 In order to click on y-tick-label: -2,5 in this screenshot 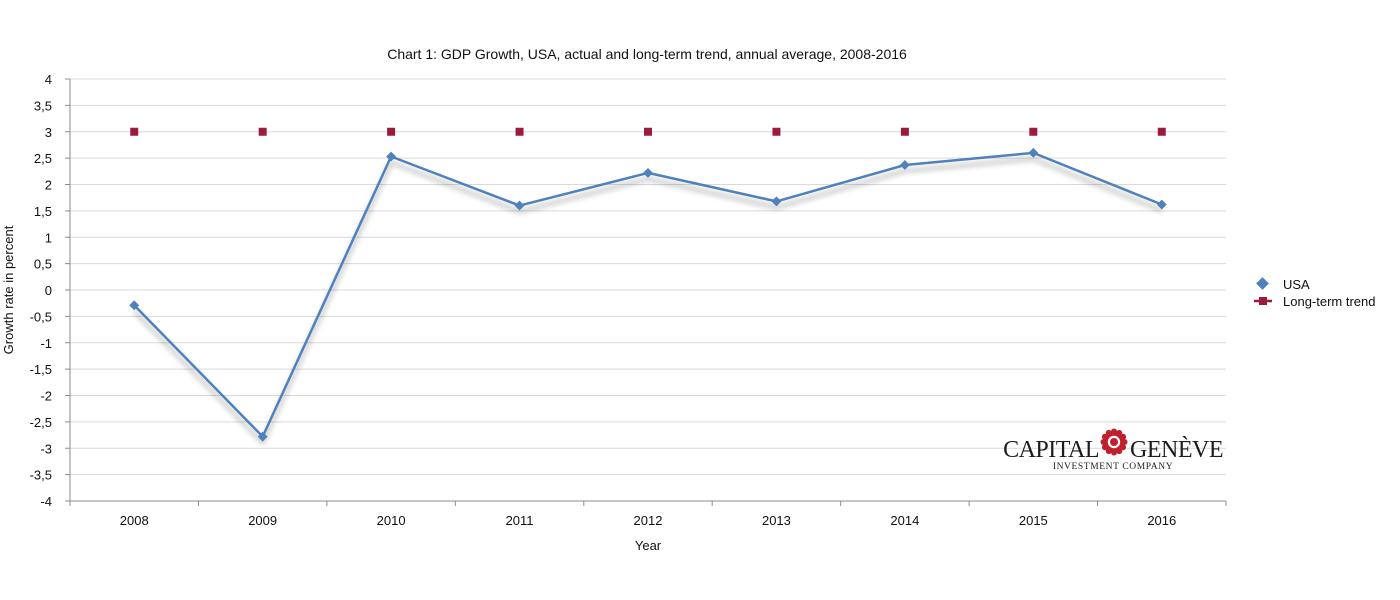, I will do `click(41, 422)`.